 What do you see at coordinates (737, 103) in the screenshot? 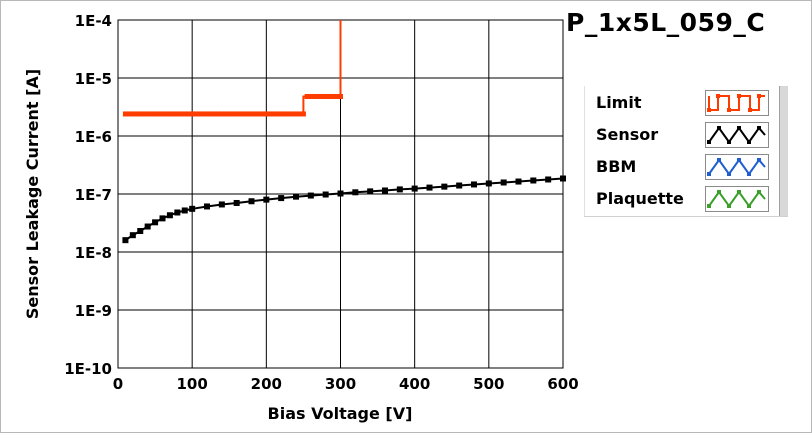
I see `legend-swatch-limit` at bounding box center [737, 103].